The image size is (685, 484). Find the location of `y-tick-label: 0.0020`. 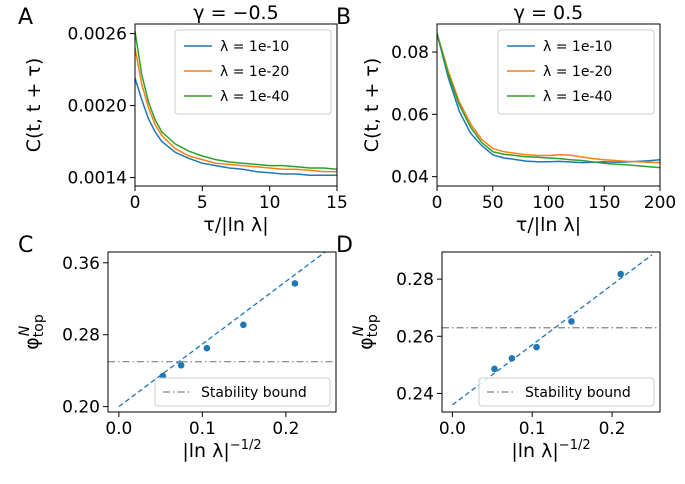

y-tick-label: 0.0020 is located at coordinates (97, 107).